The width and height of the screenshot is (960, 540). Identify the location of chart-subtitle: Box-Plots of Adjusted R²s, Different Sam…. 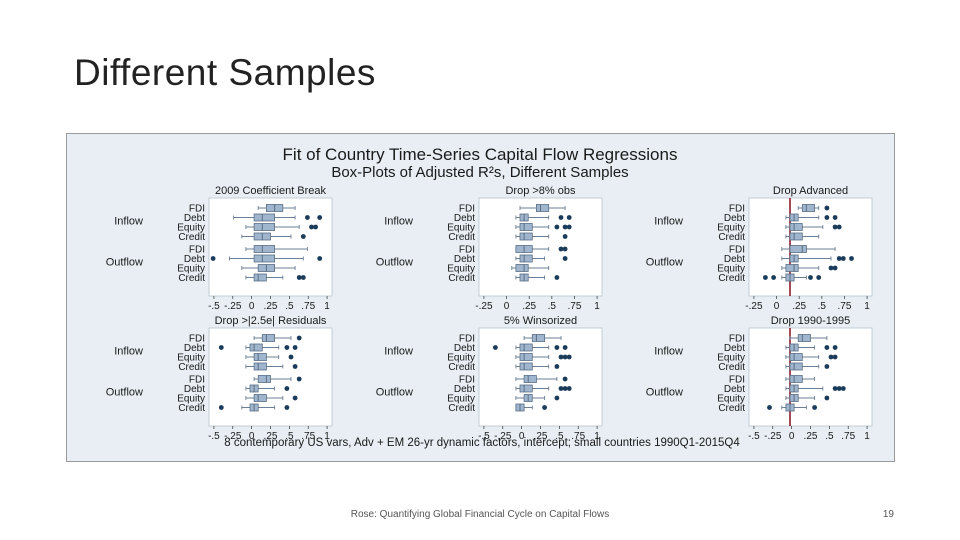
(479, 172).